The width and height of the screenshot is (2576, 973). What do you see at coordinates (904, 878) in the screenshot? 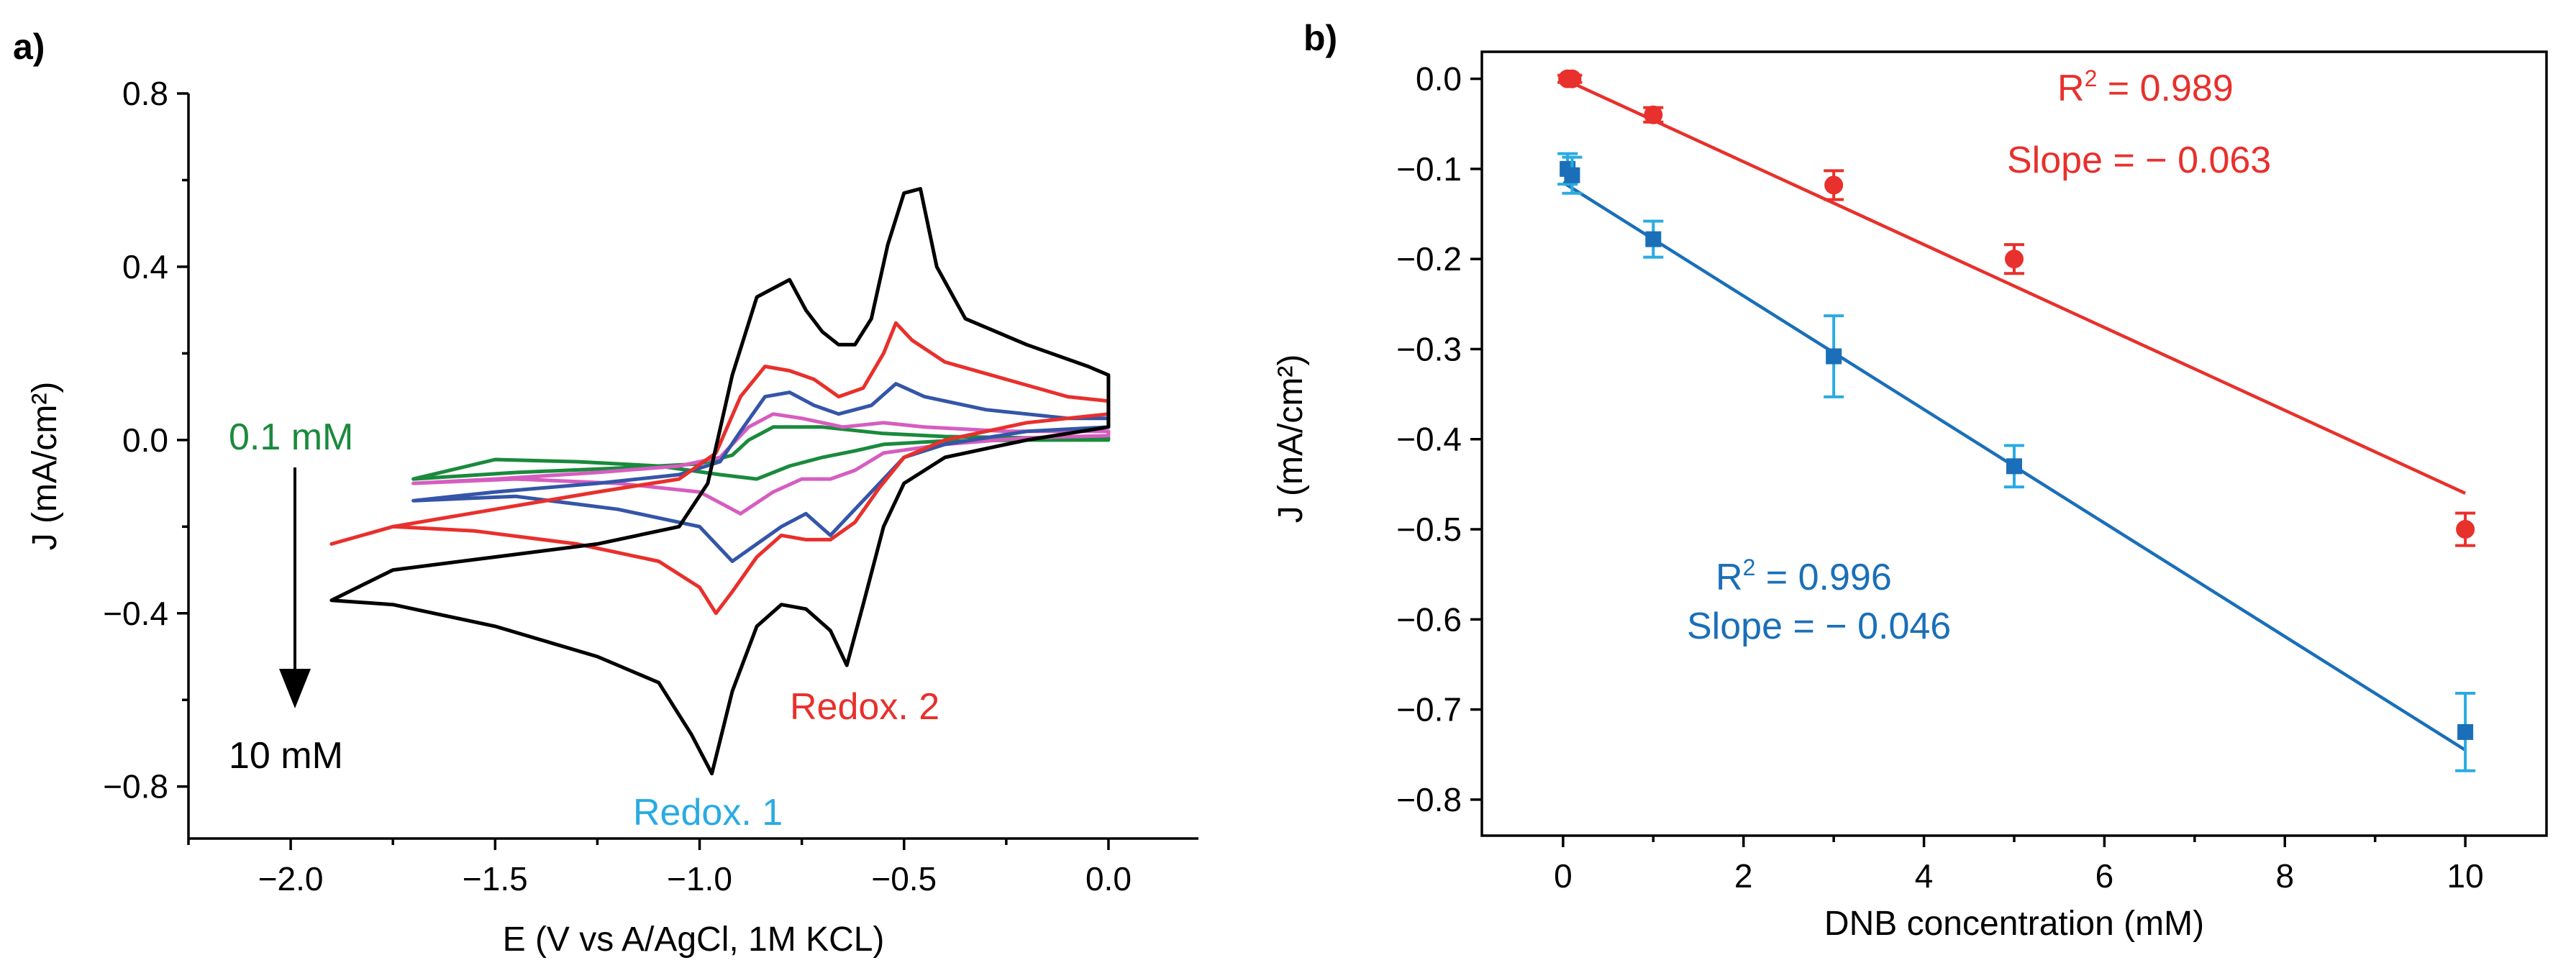
I see `a-x-tick-label: −0.5` at bounding box center [904, 878].